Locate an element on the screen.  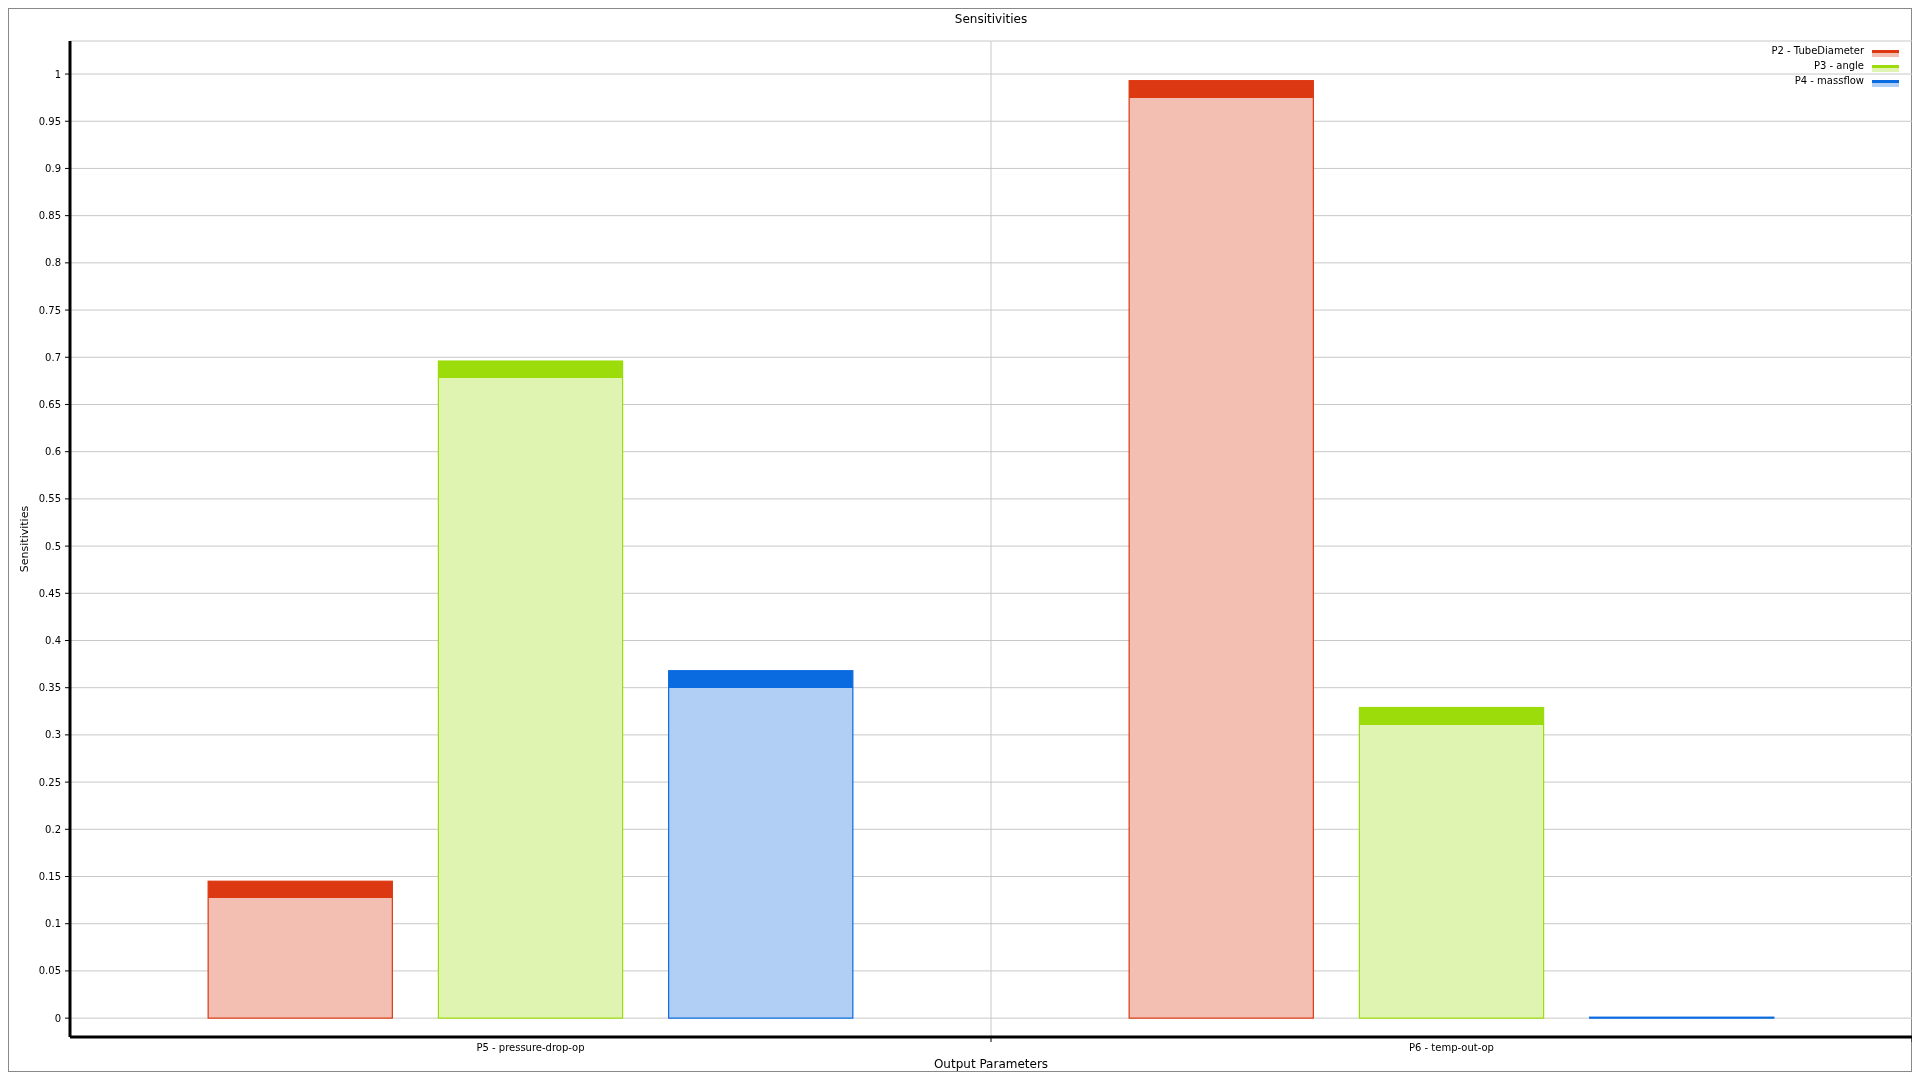
y-tick-label: 0.15 is located at coordinates (49, 877).